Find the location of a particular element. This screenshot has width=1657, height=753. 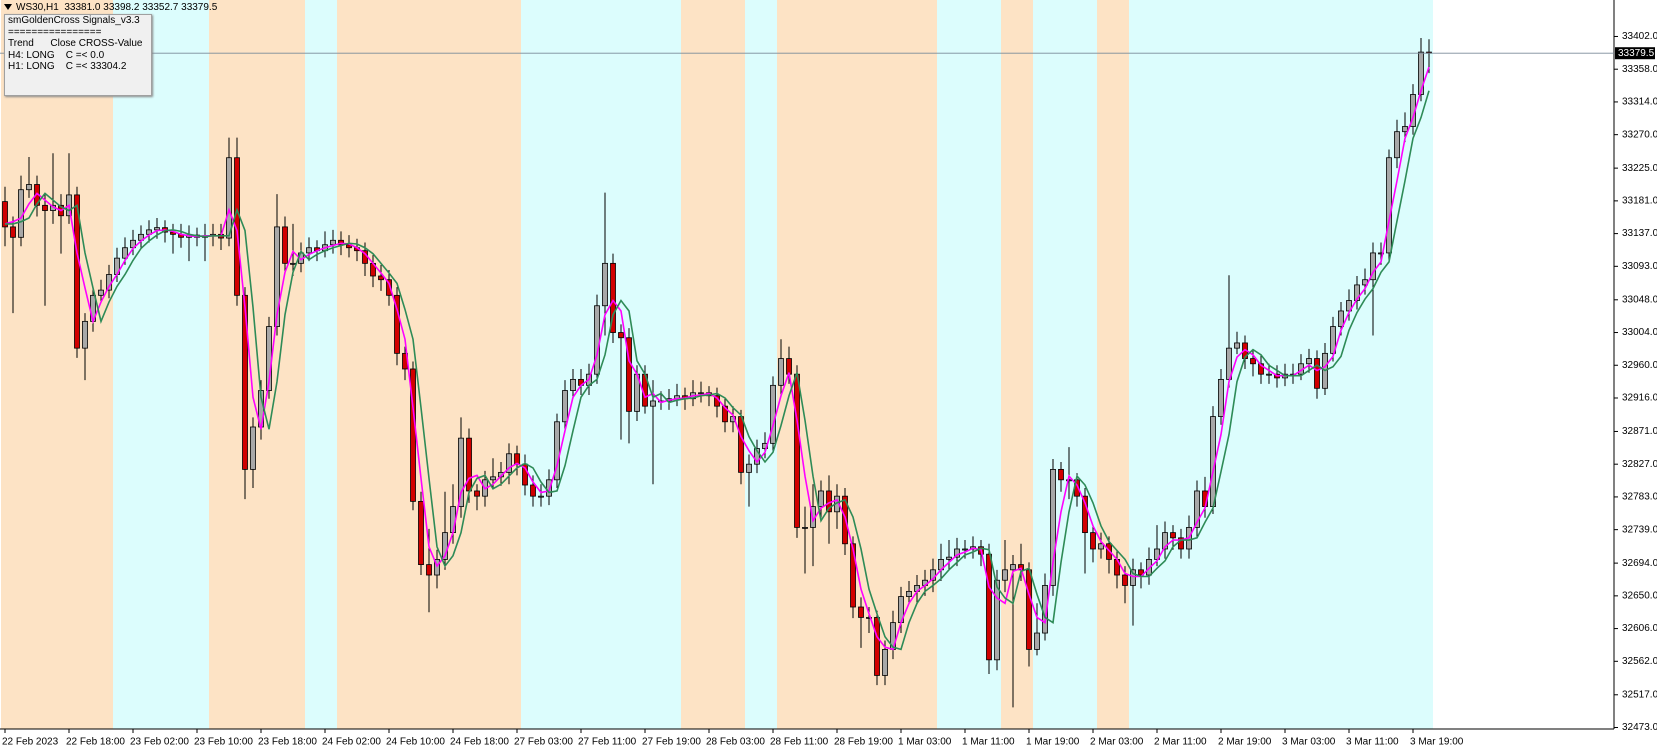

y-tick-label: 32783.0 is located at coordinates (1639, 497).